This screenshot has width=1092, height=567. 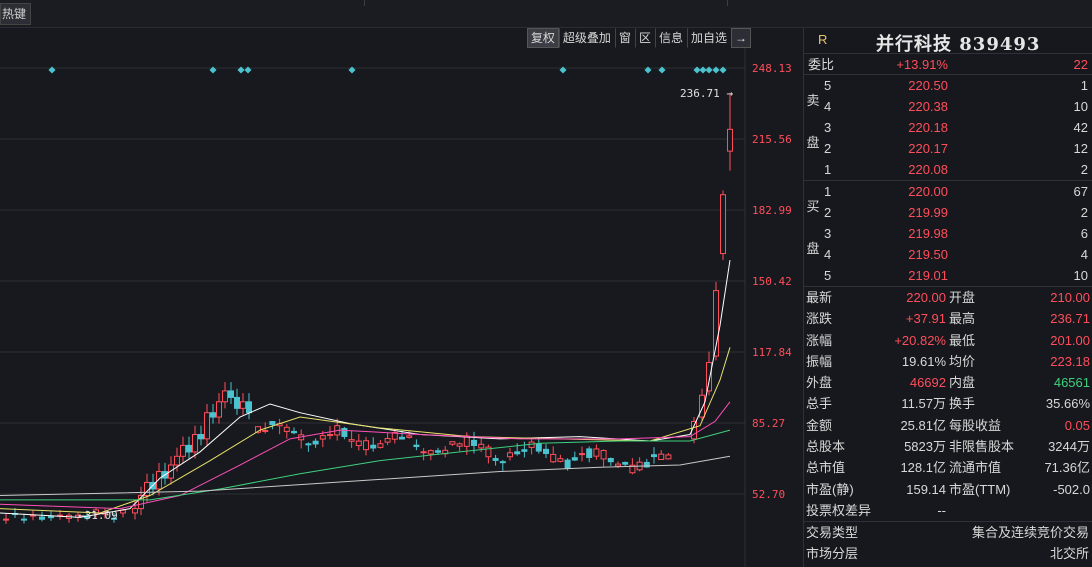 I want to click on level-number: 5, so click(x=828, y=85).